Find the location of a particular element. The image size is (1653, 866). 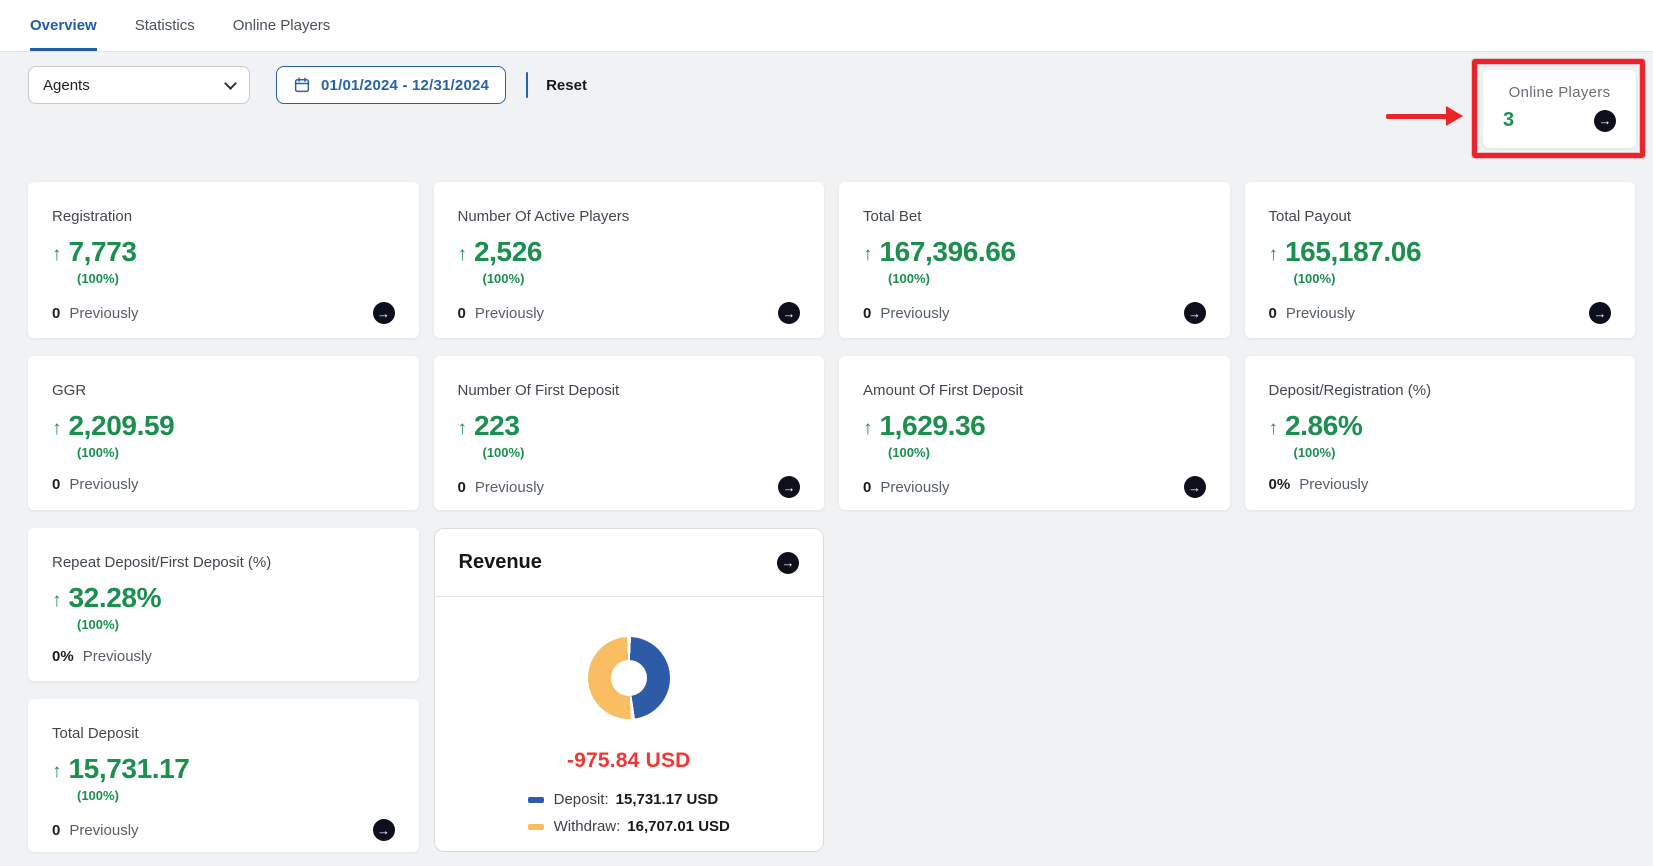

tab-statistics: Statistics is located at coordinates (164, 25).